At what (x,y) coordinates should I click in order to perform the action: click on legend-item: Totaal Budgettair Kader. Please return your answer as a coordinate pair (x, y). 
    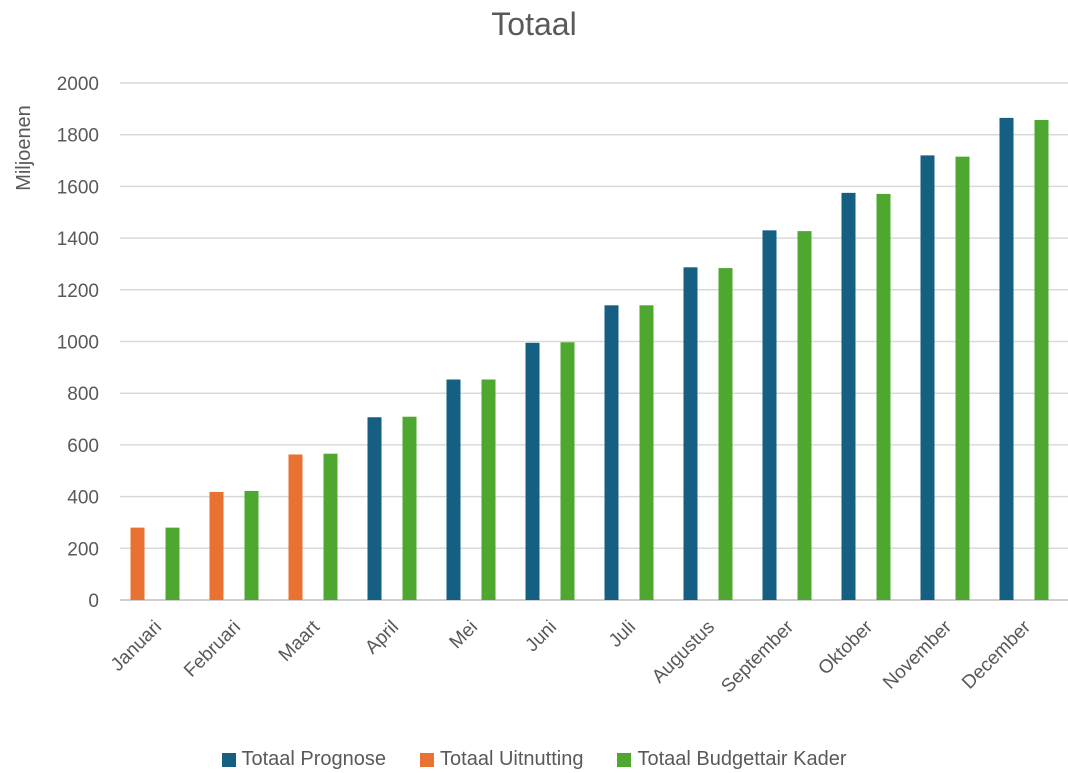
    Looking at the image, I should click on (732, 759).